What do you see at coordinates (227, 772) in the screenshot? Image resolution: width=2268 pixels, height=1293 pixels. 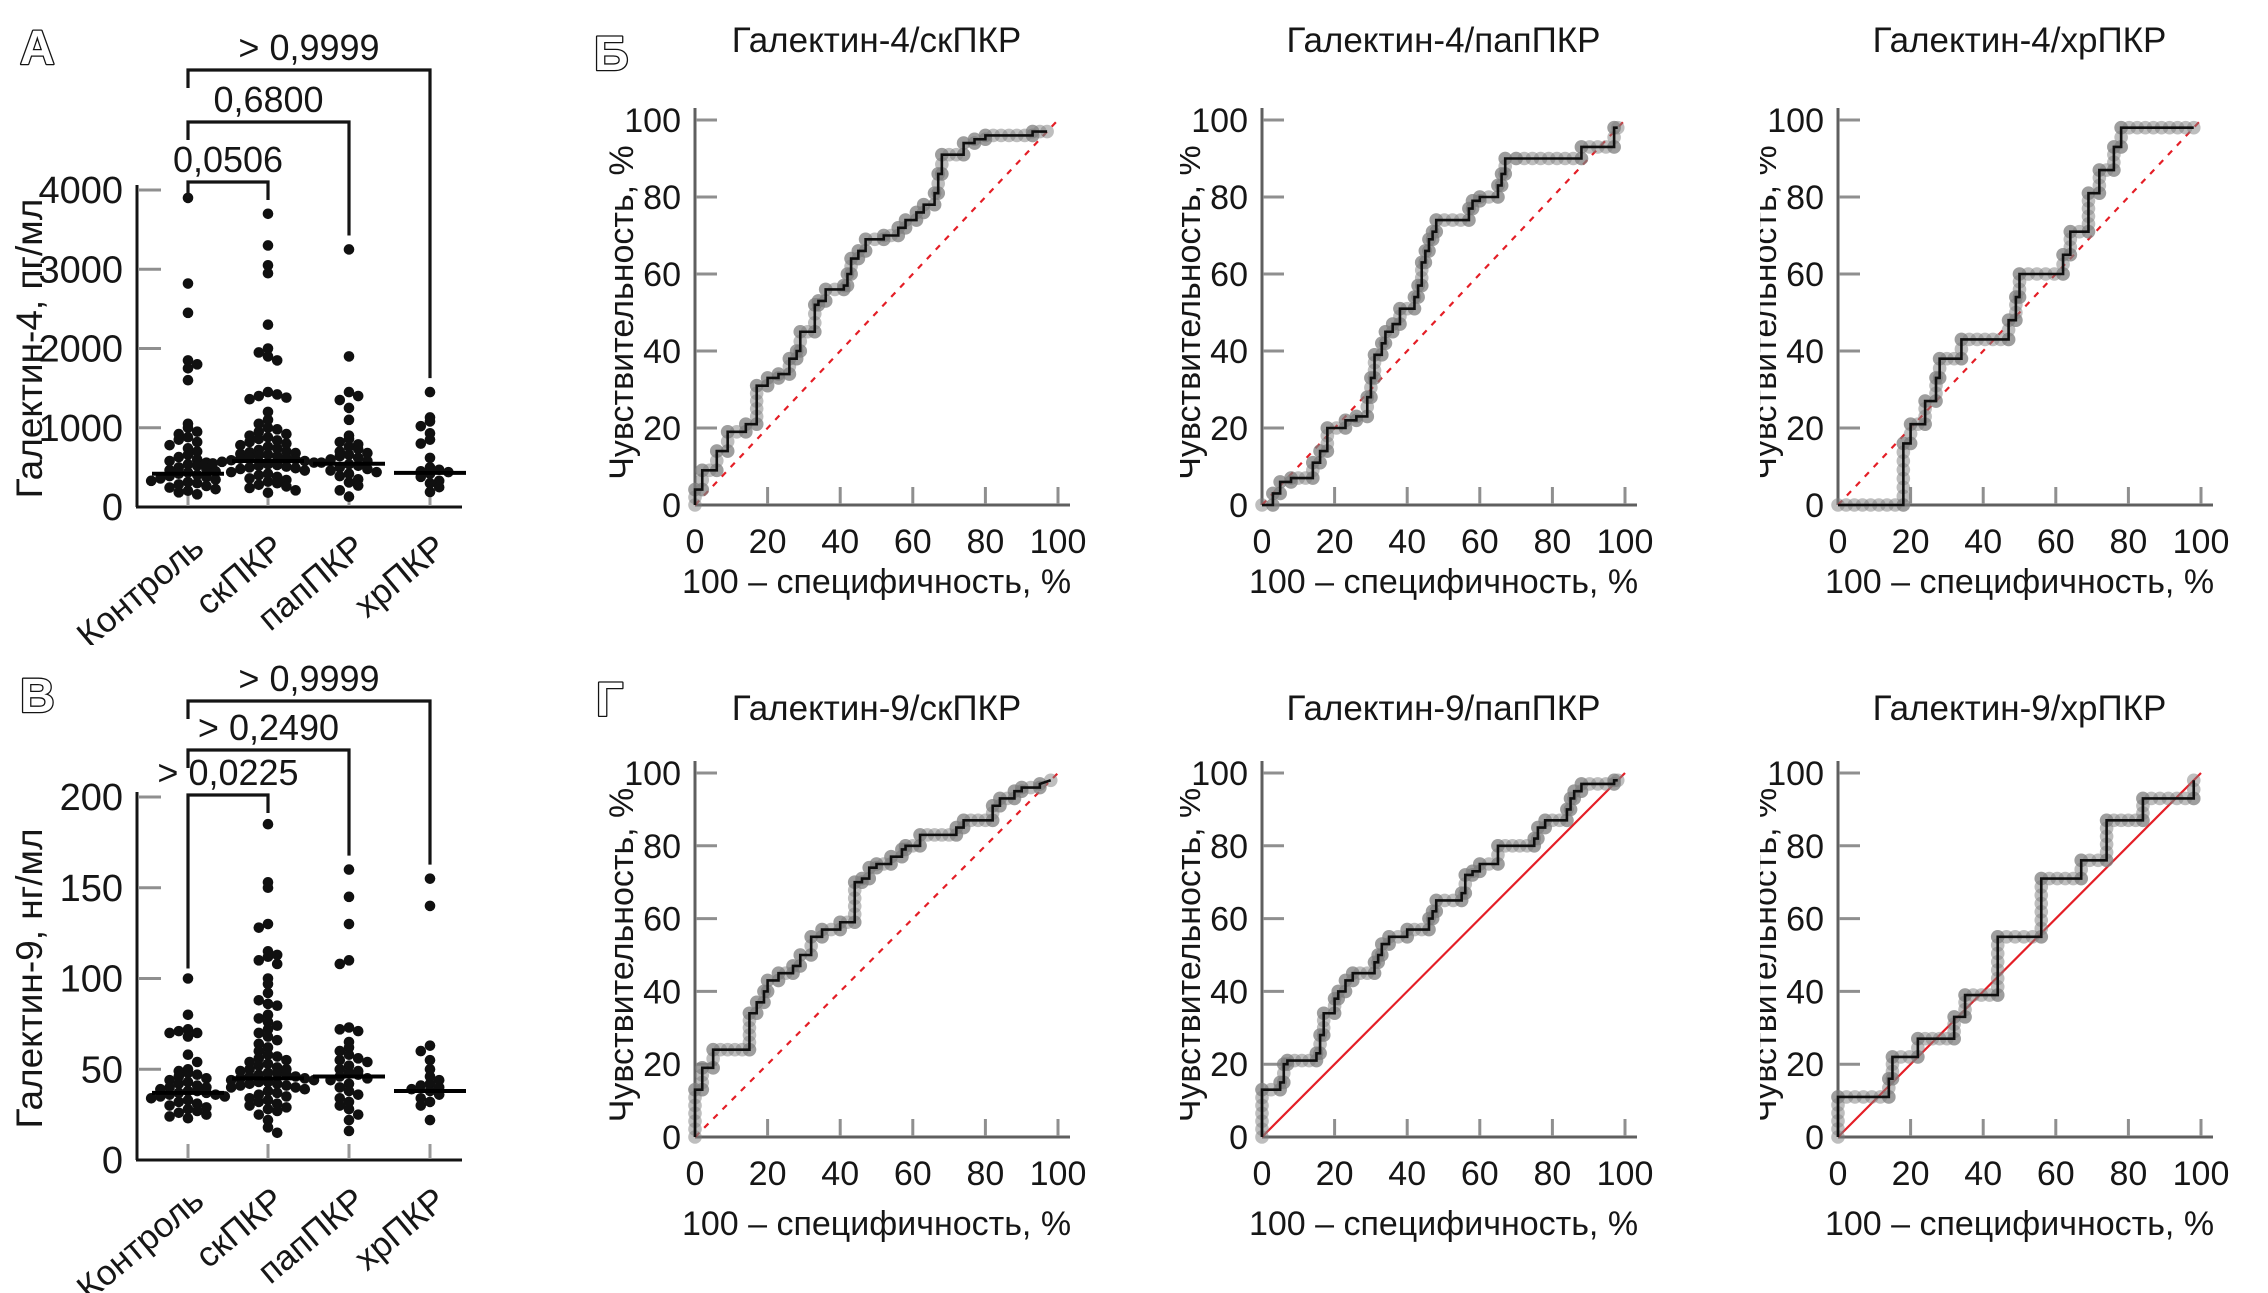 I see `svg-text: > 0,0225` at bounding box center [227, 772].